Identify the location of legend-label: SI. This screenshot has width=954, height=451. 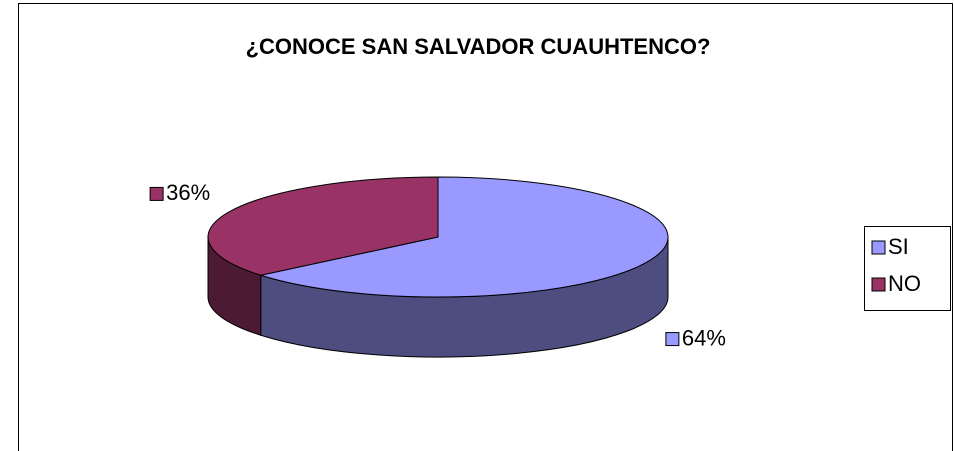
(898, 246).